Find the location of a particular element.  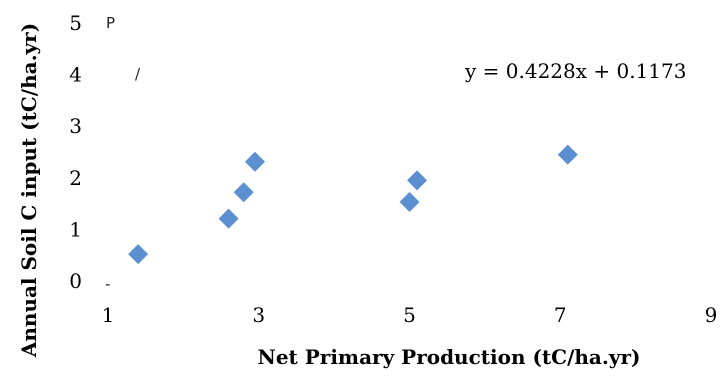

x-axis-ticks: 1 3 5 7 9 is located at coordinates (410, 315).